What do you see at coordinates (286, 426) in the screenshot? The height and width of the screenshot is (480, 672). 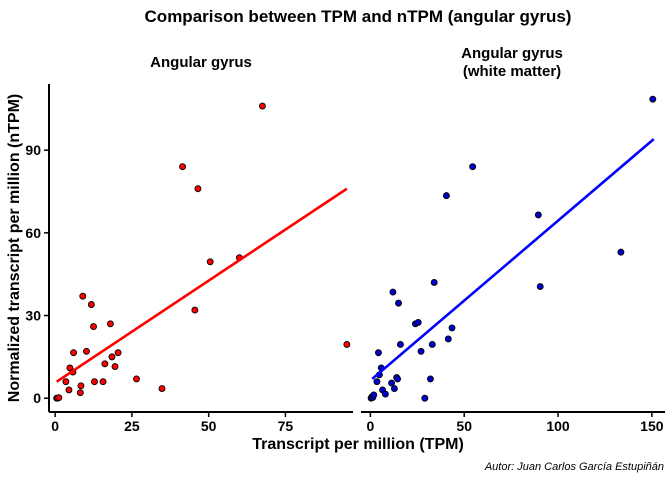 I see `x-tick-label: 75` at bounding box center [286, 426].